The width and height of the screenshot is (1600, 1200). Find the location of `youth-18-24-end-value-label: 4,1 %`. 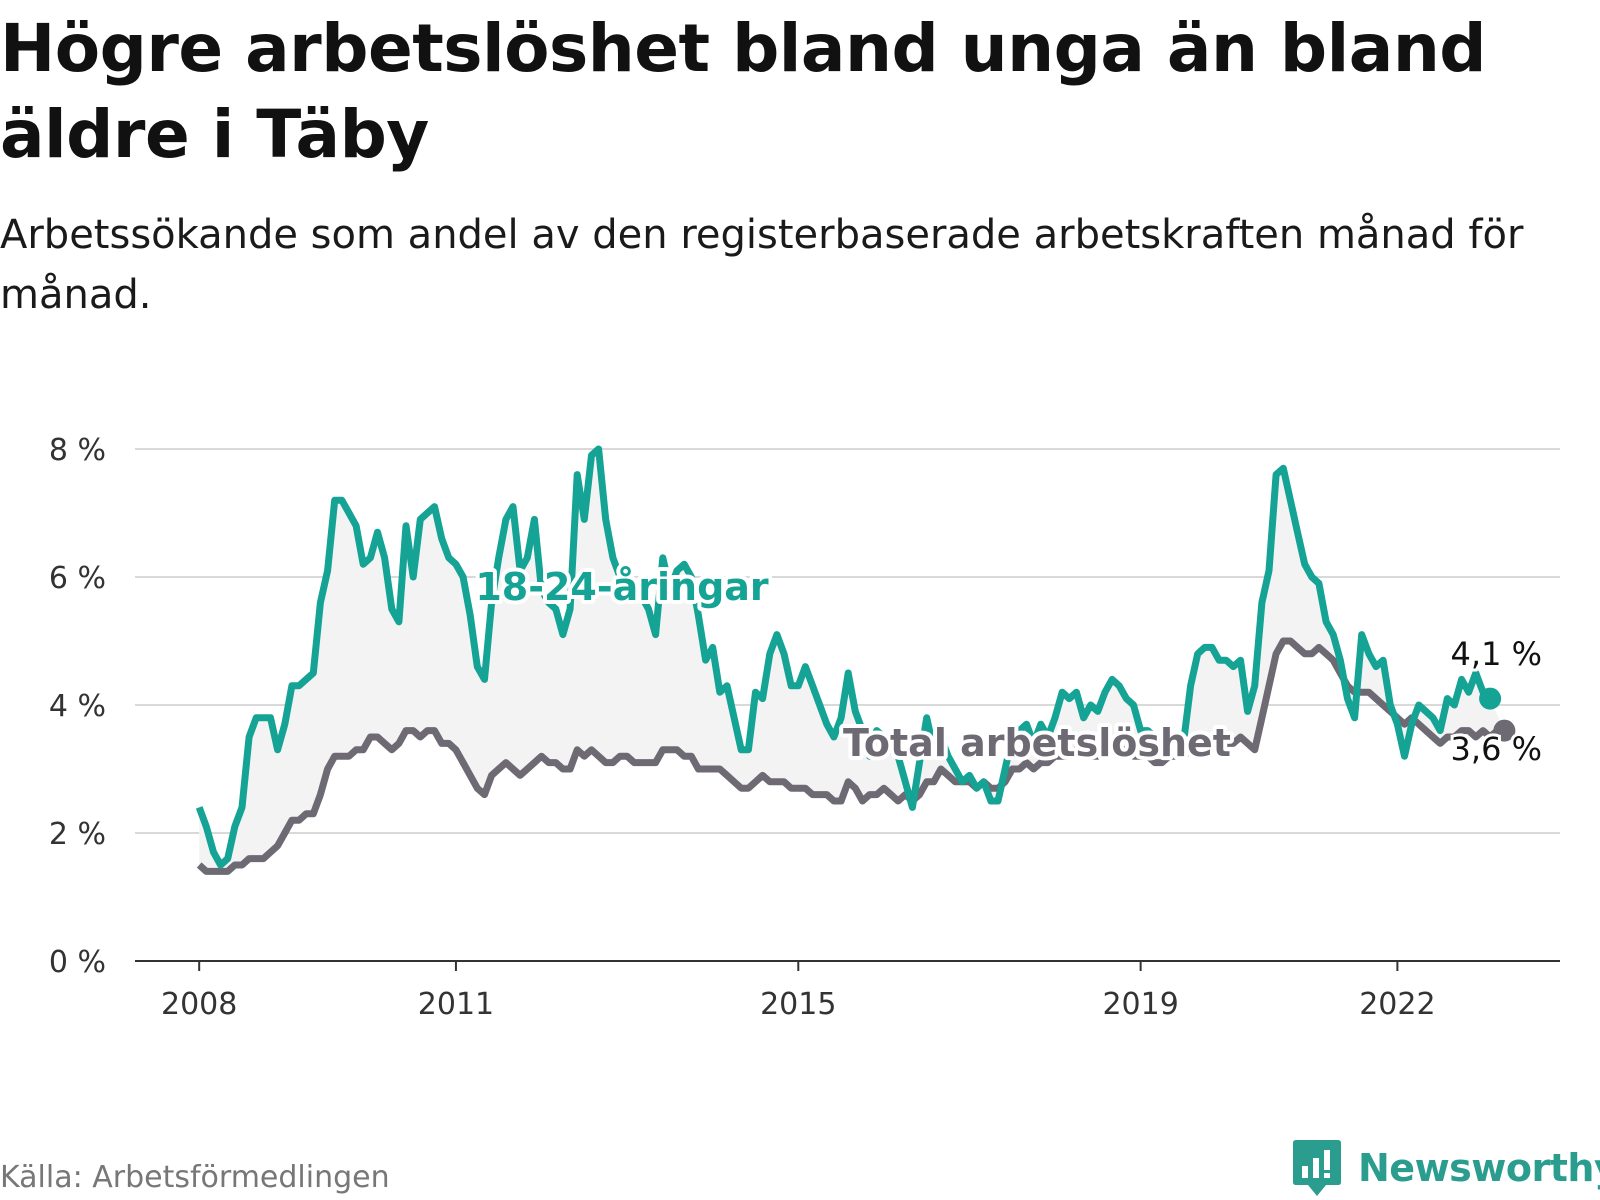

youth-18-24-end-value-label: 4,1 % is located at coordinates (1496, 654).